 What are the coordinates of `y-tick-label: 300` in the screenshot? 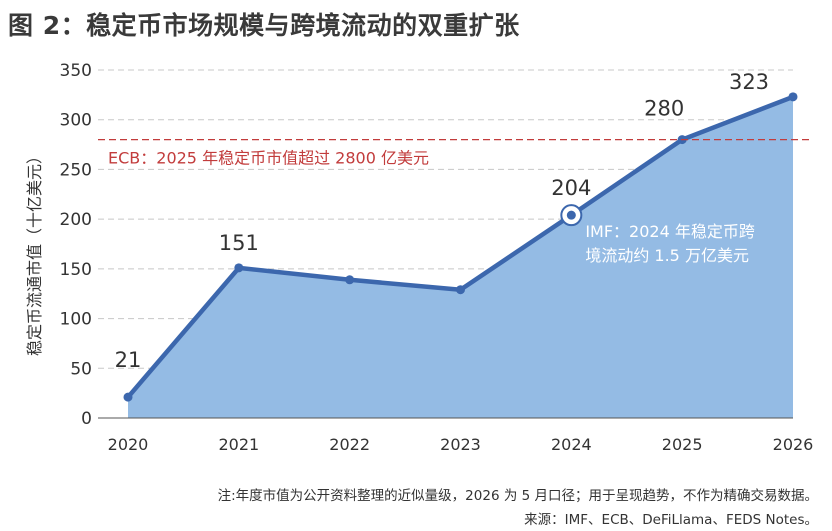 It's located at (76, 121).